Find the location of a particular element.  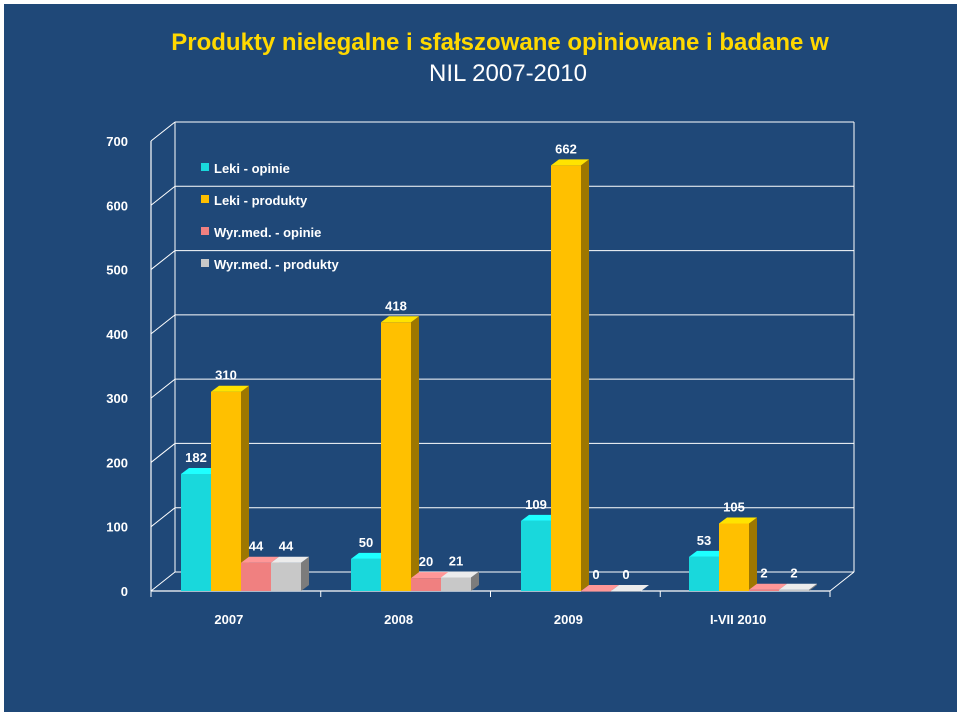

legend-item: Leki - opinie is located at coordinates (245, 168).